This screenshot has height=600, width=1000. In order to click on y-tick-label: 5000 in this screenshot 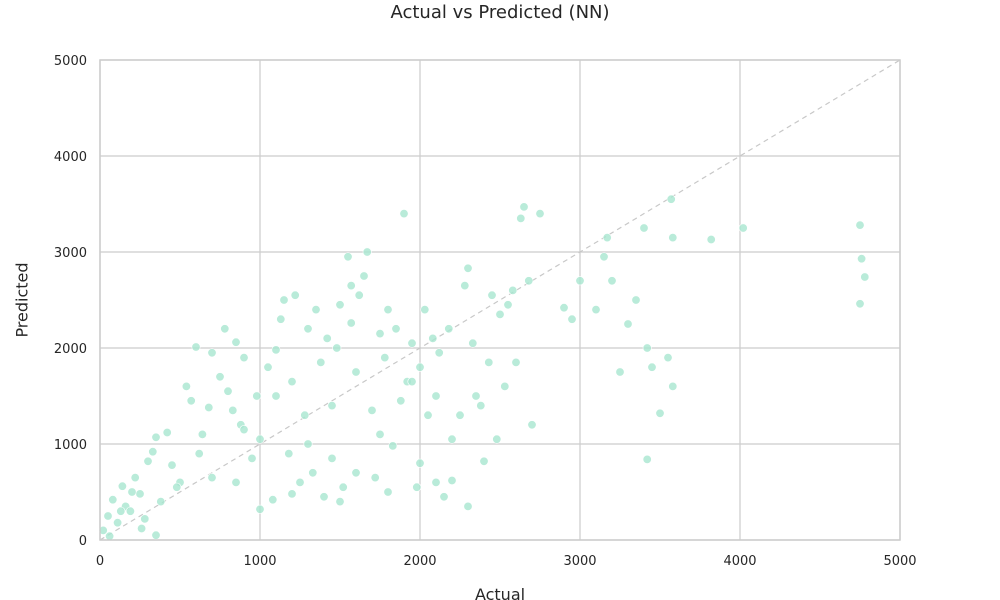, I will do `click(70, 61)`.